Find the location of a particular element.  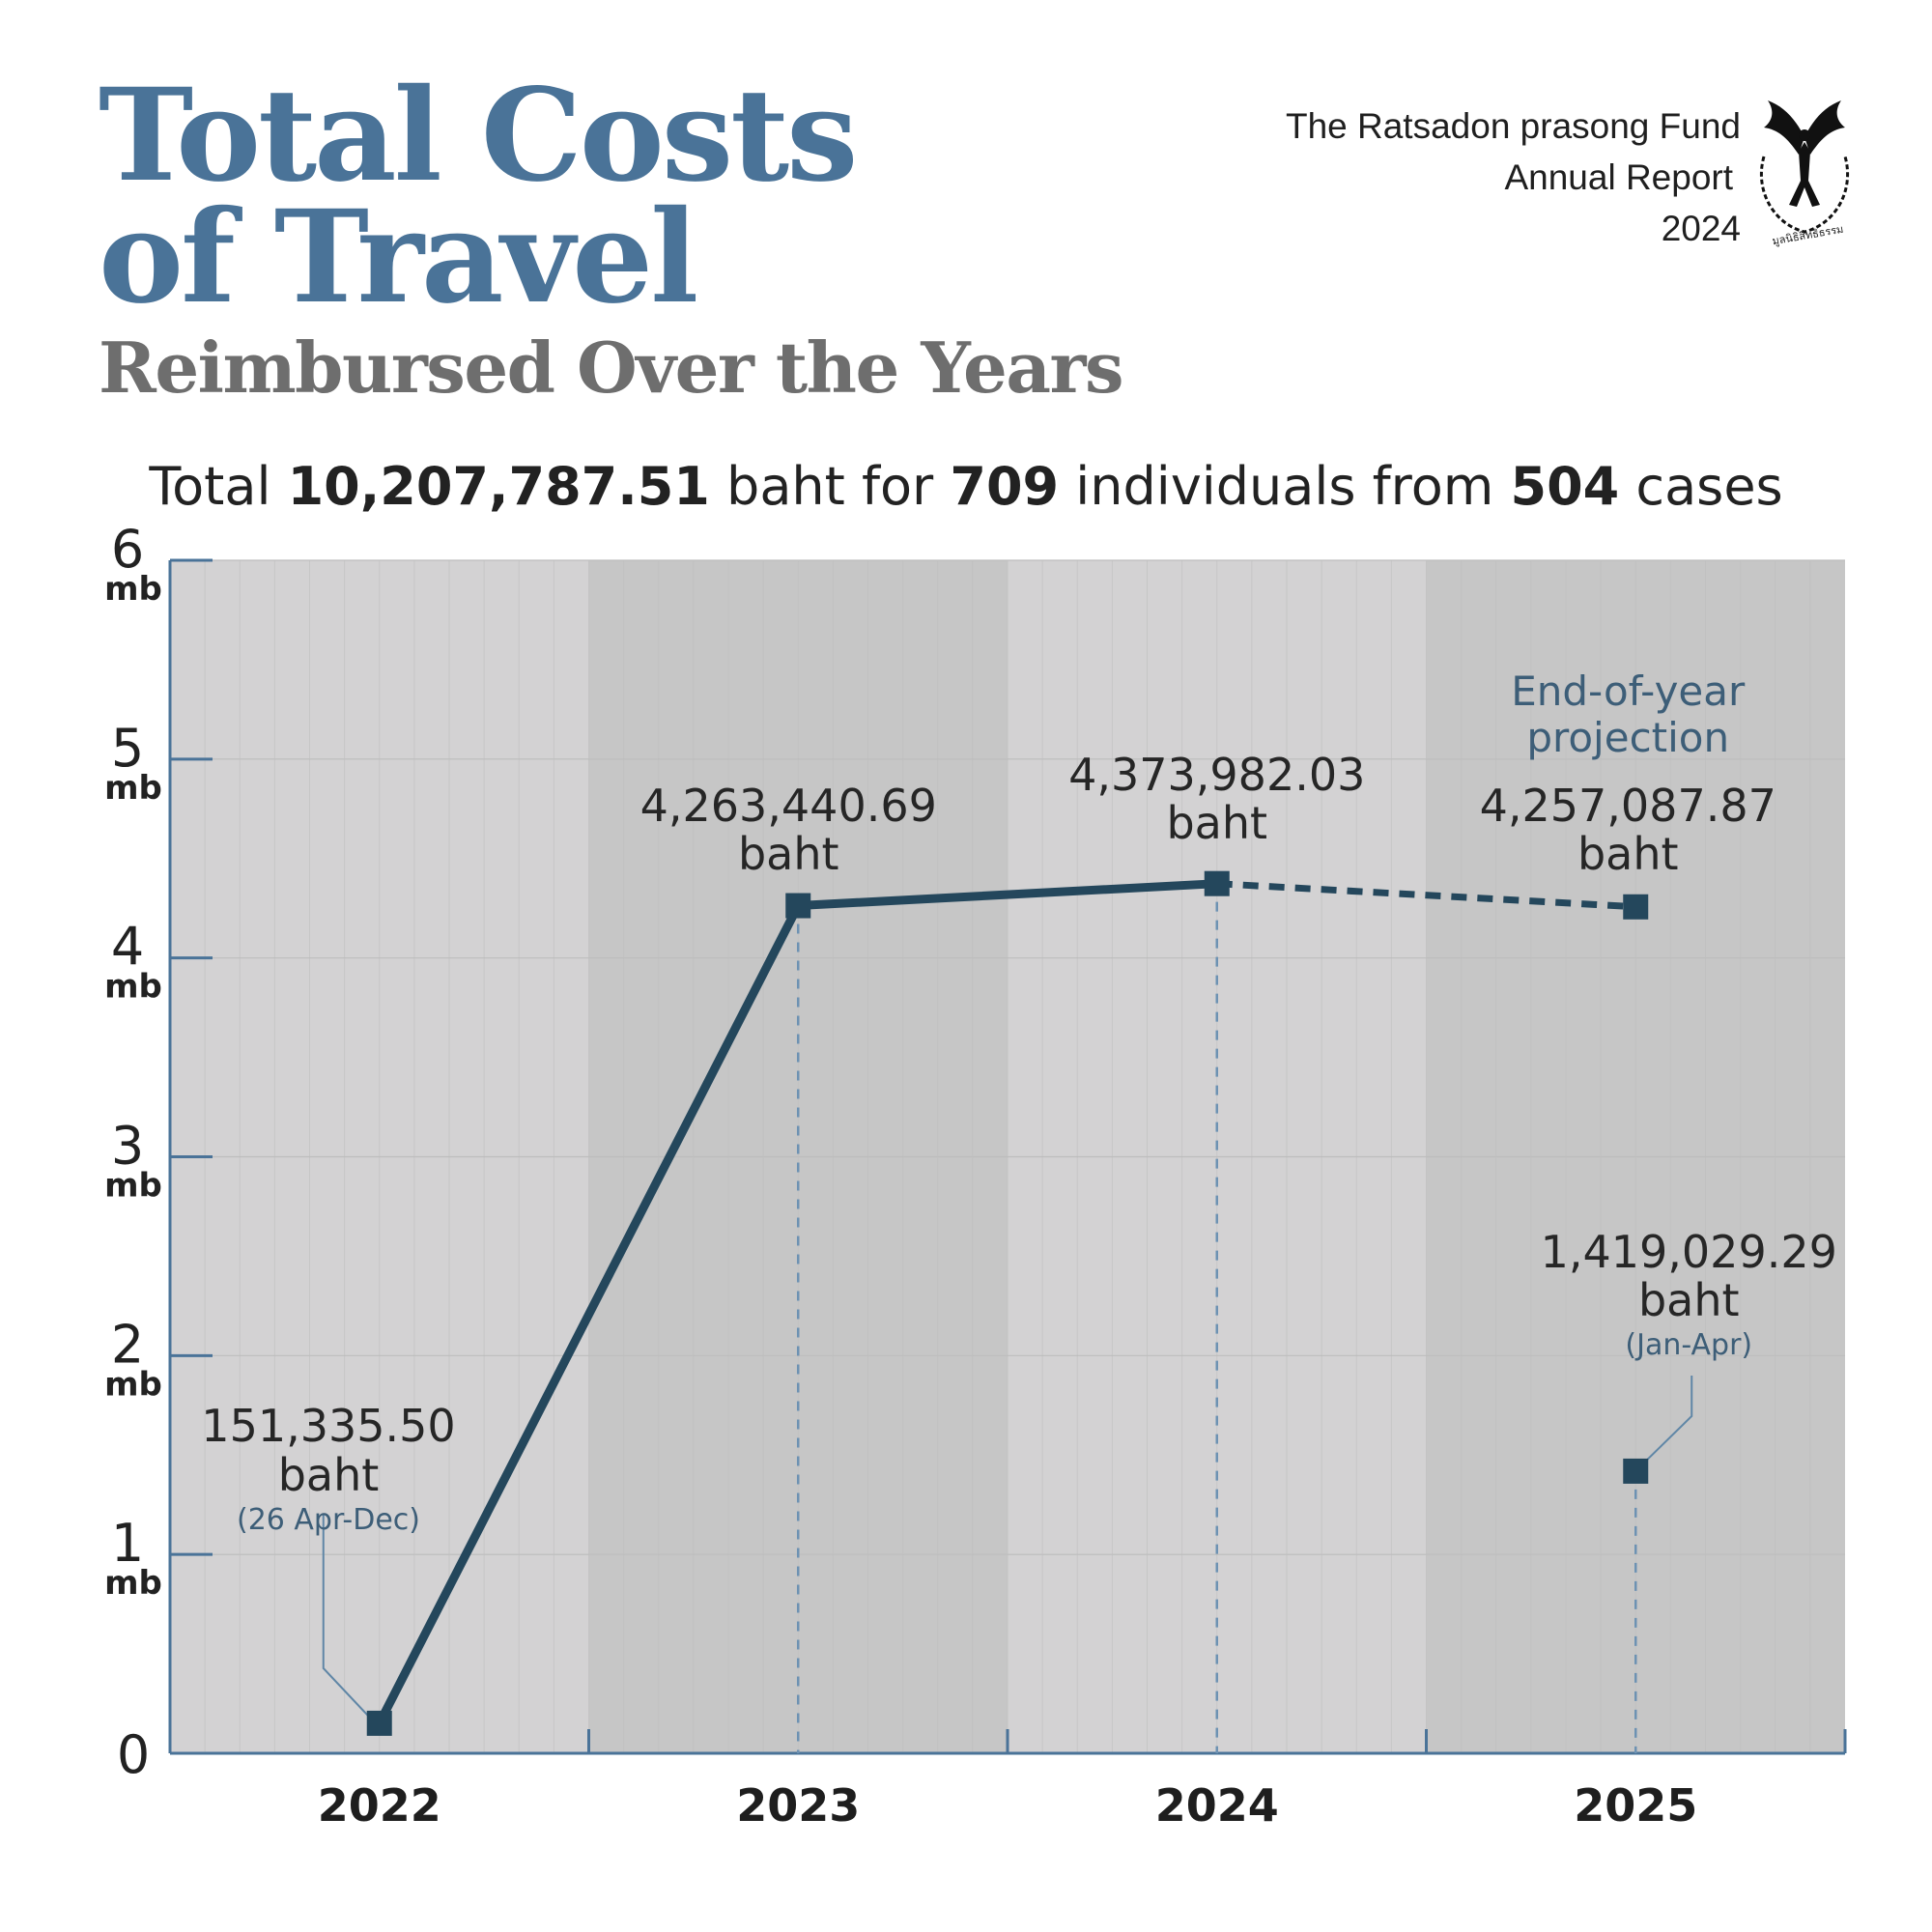

data-label-value: 4,263,440.69 is located at coordinates (788, 806).